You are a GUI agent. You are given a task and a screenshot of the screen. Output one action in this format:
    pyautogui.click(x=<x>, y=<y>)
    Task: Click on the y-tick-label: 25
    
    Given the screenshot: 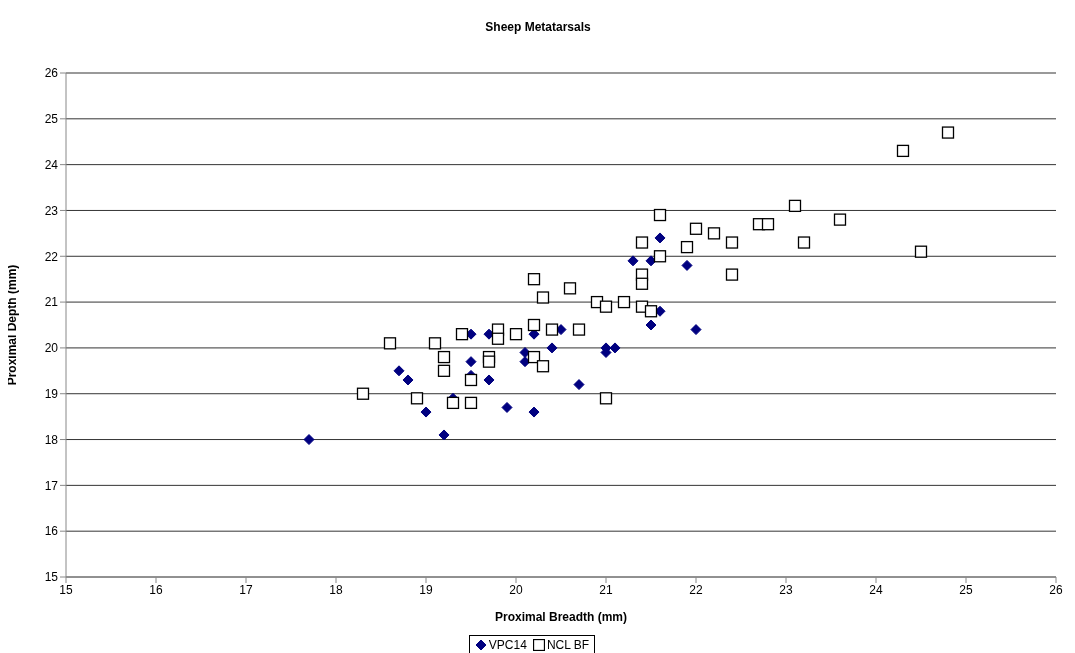 What is the action you would take?
    pyautogui.click(x=51, y=119)
    